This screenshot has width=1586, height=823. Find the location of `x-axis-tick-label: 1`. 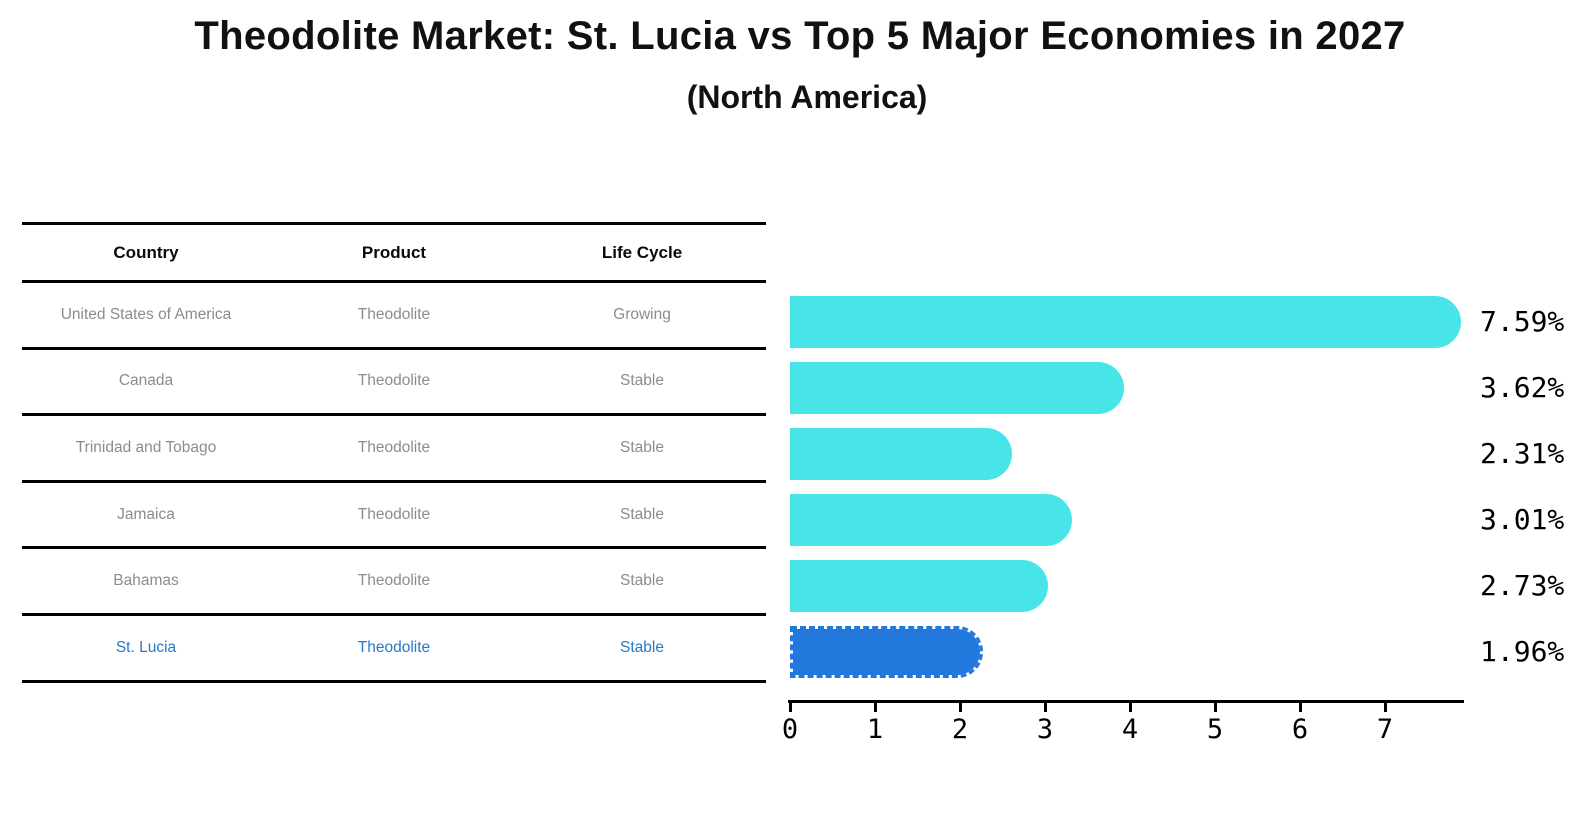

x-axis-tick-label: 1 is located at coordinates (875, 729).